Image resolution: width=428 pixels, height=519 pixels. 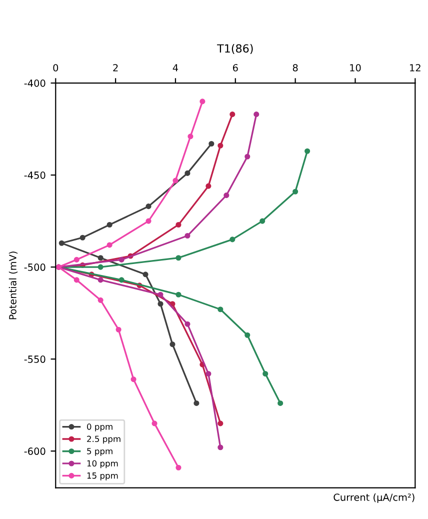 I want to click on y-tick-label: -600, so click(x=35, y=451).